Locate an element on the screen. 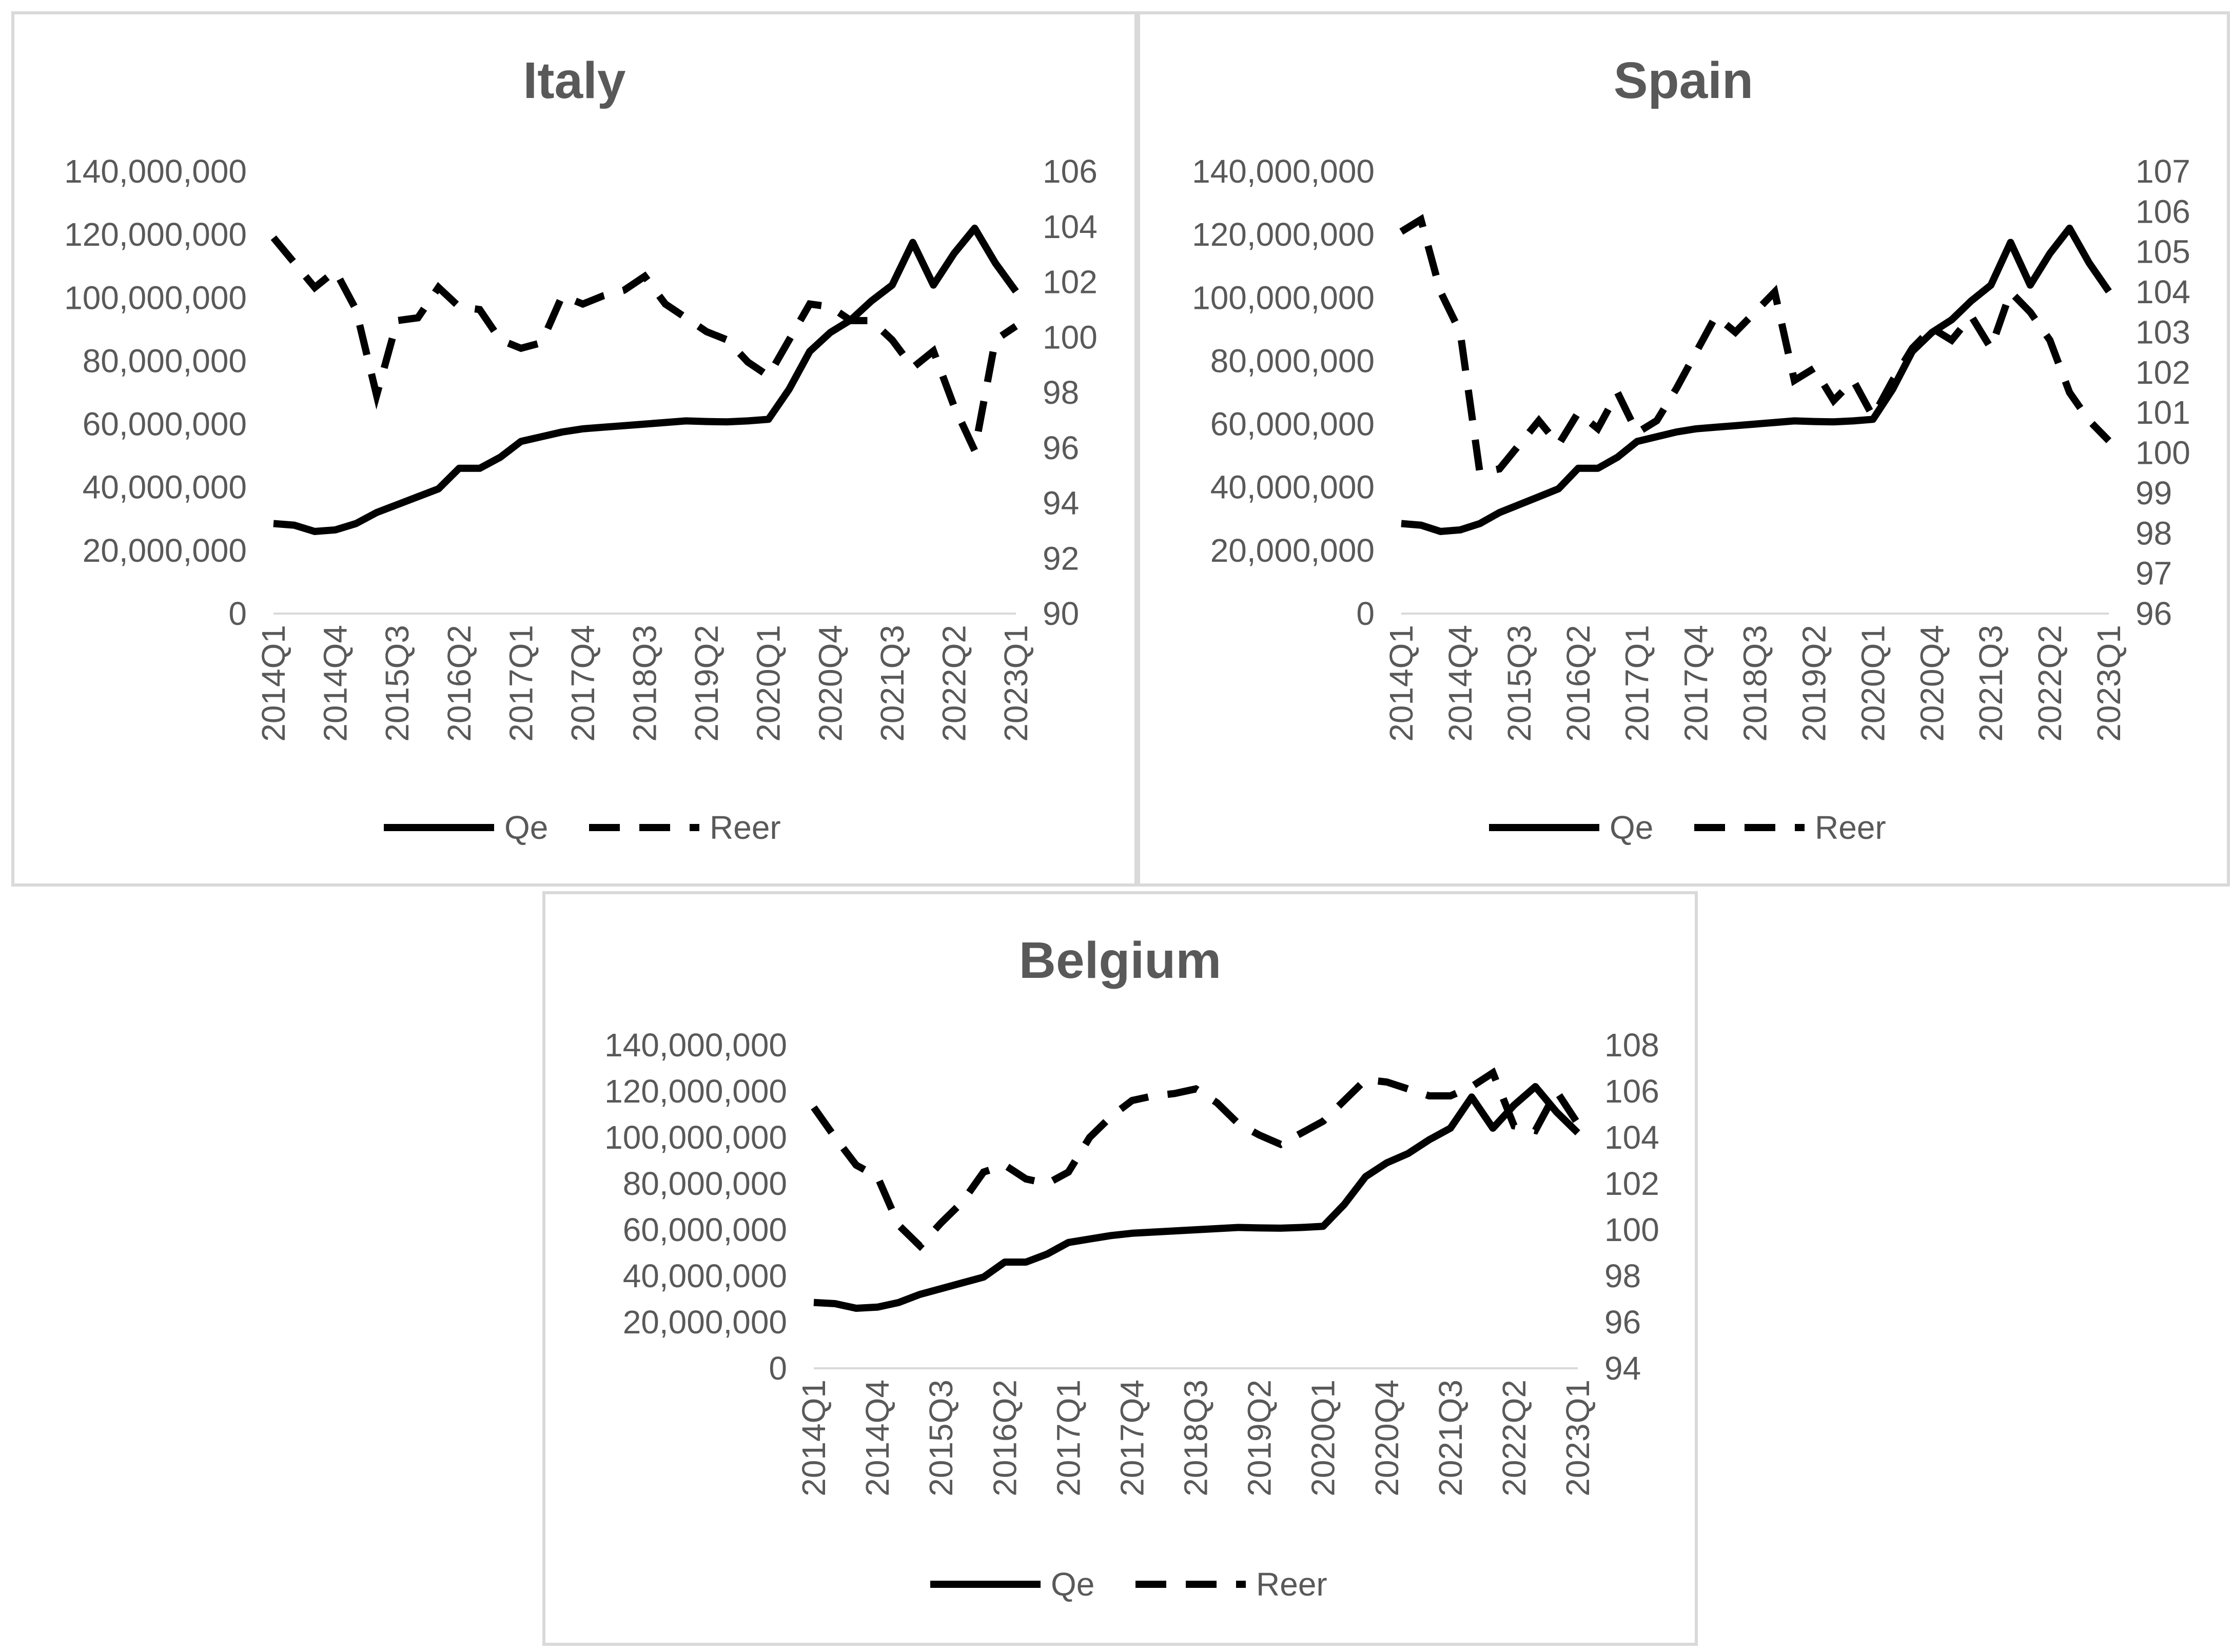 The width and height of the screenshot is (2233, 1652). y-tick-label-right: 90 is located at coordinates (1061, 614).